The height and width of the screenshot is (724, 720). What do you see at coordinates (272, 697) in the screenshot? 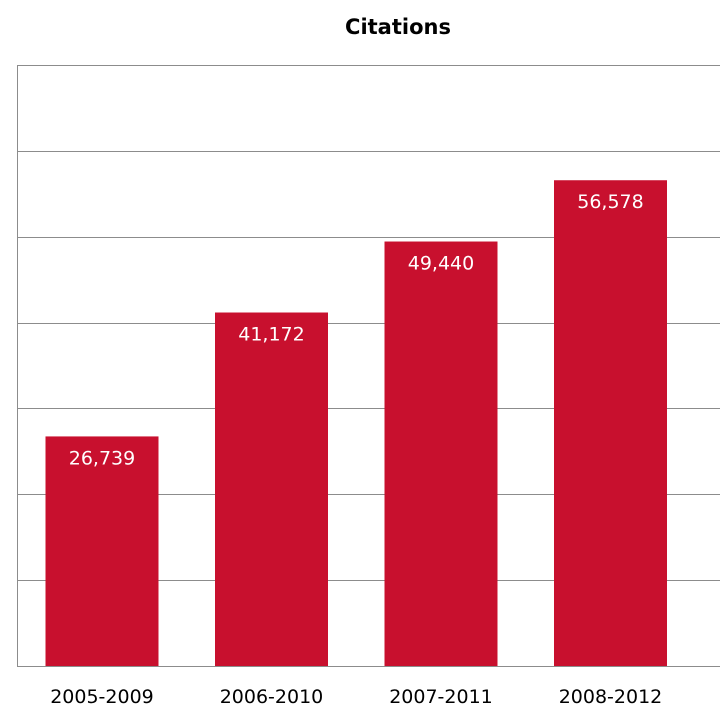
I see `x-tick-label: 2006-2010` at bounding box center [272, 697].